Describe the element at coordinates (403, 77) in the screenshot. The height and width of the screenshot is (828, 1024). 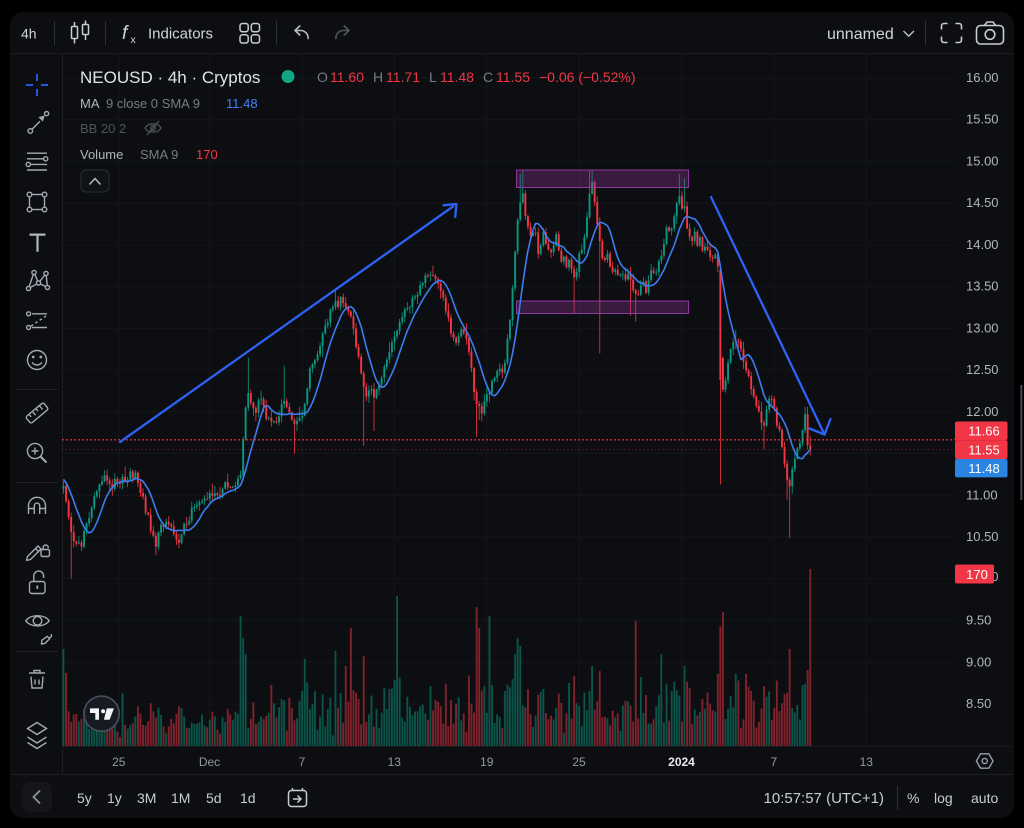
I see `svg-text: 11.71` at that location.